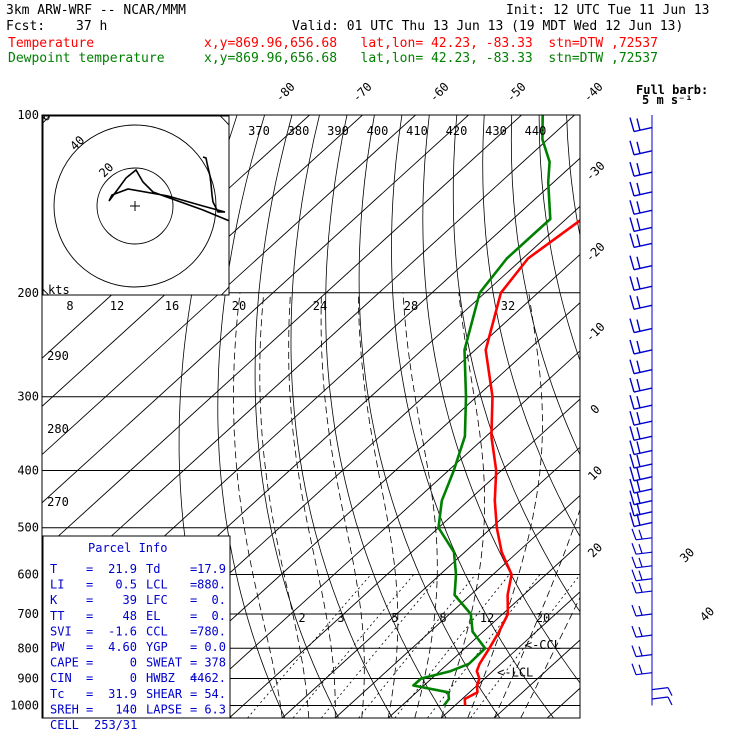 The width and height of the screenshot is (740, 740). I want to click on parcel-param-name: HWBZ, so click(160, 678).